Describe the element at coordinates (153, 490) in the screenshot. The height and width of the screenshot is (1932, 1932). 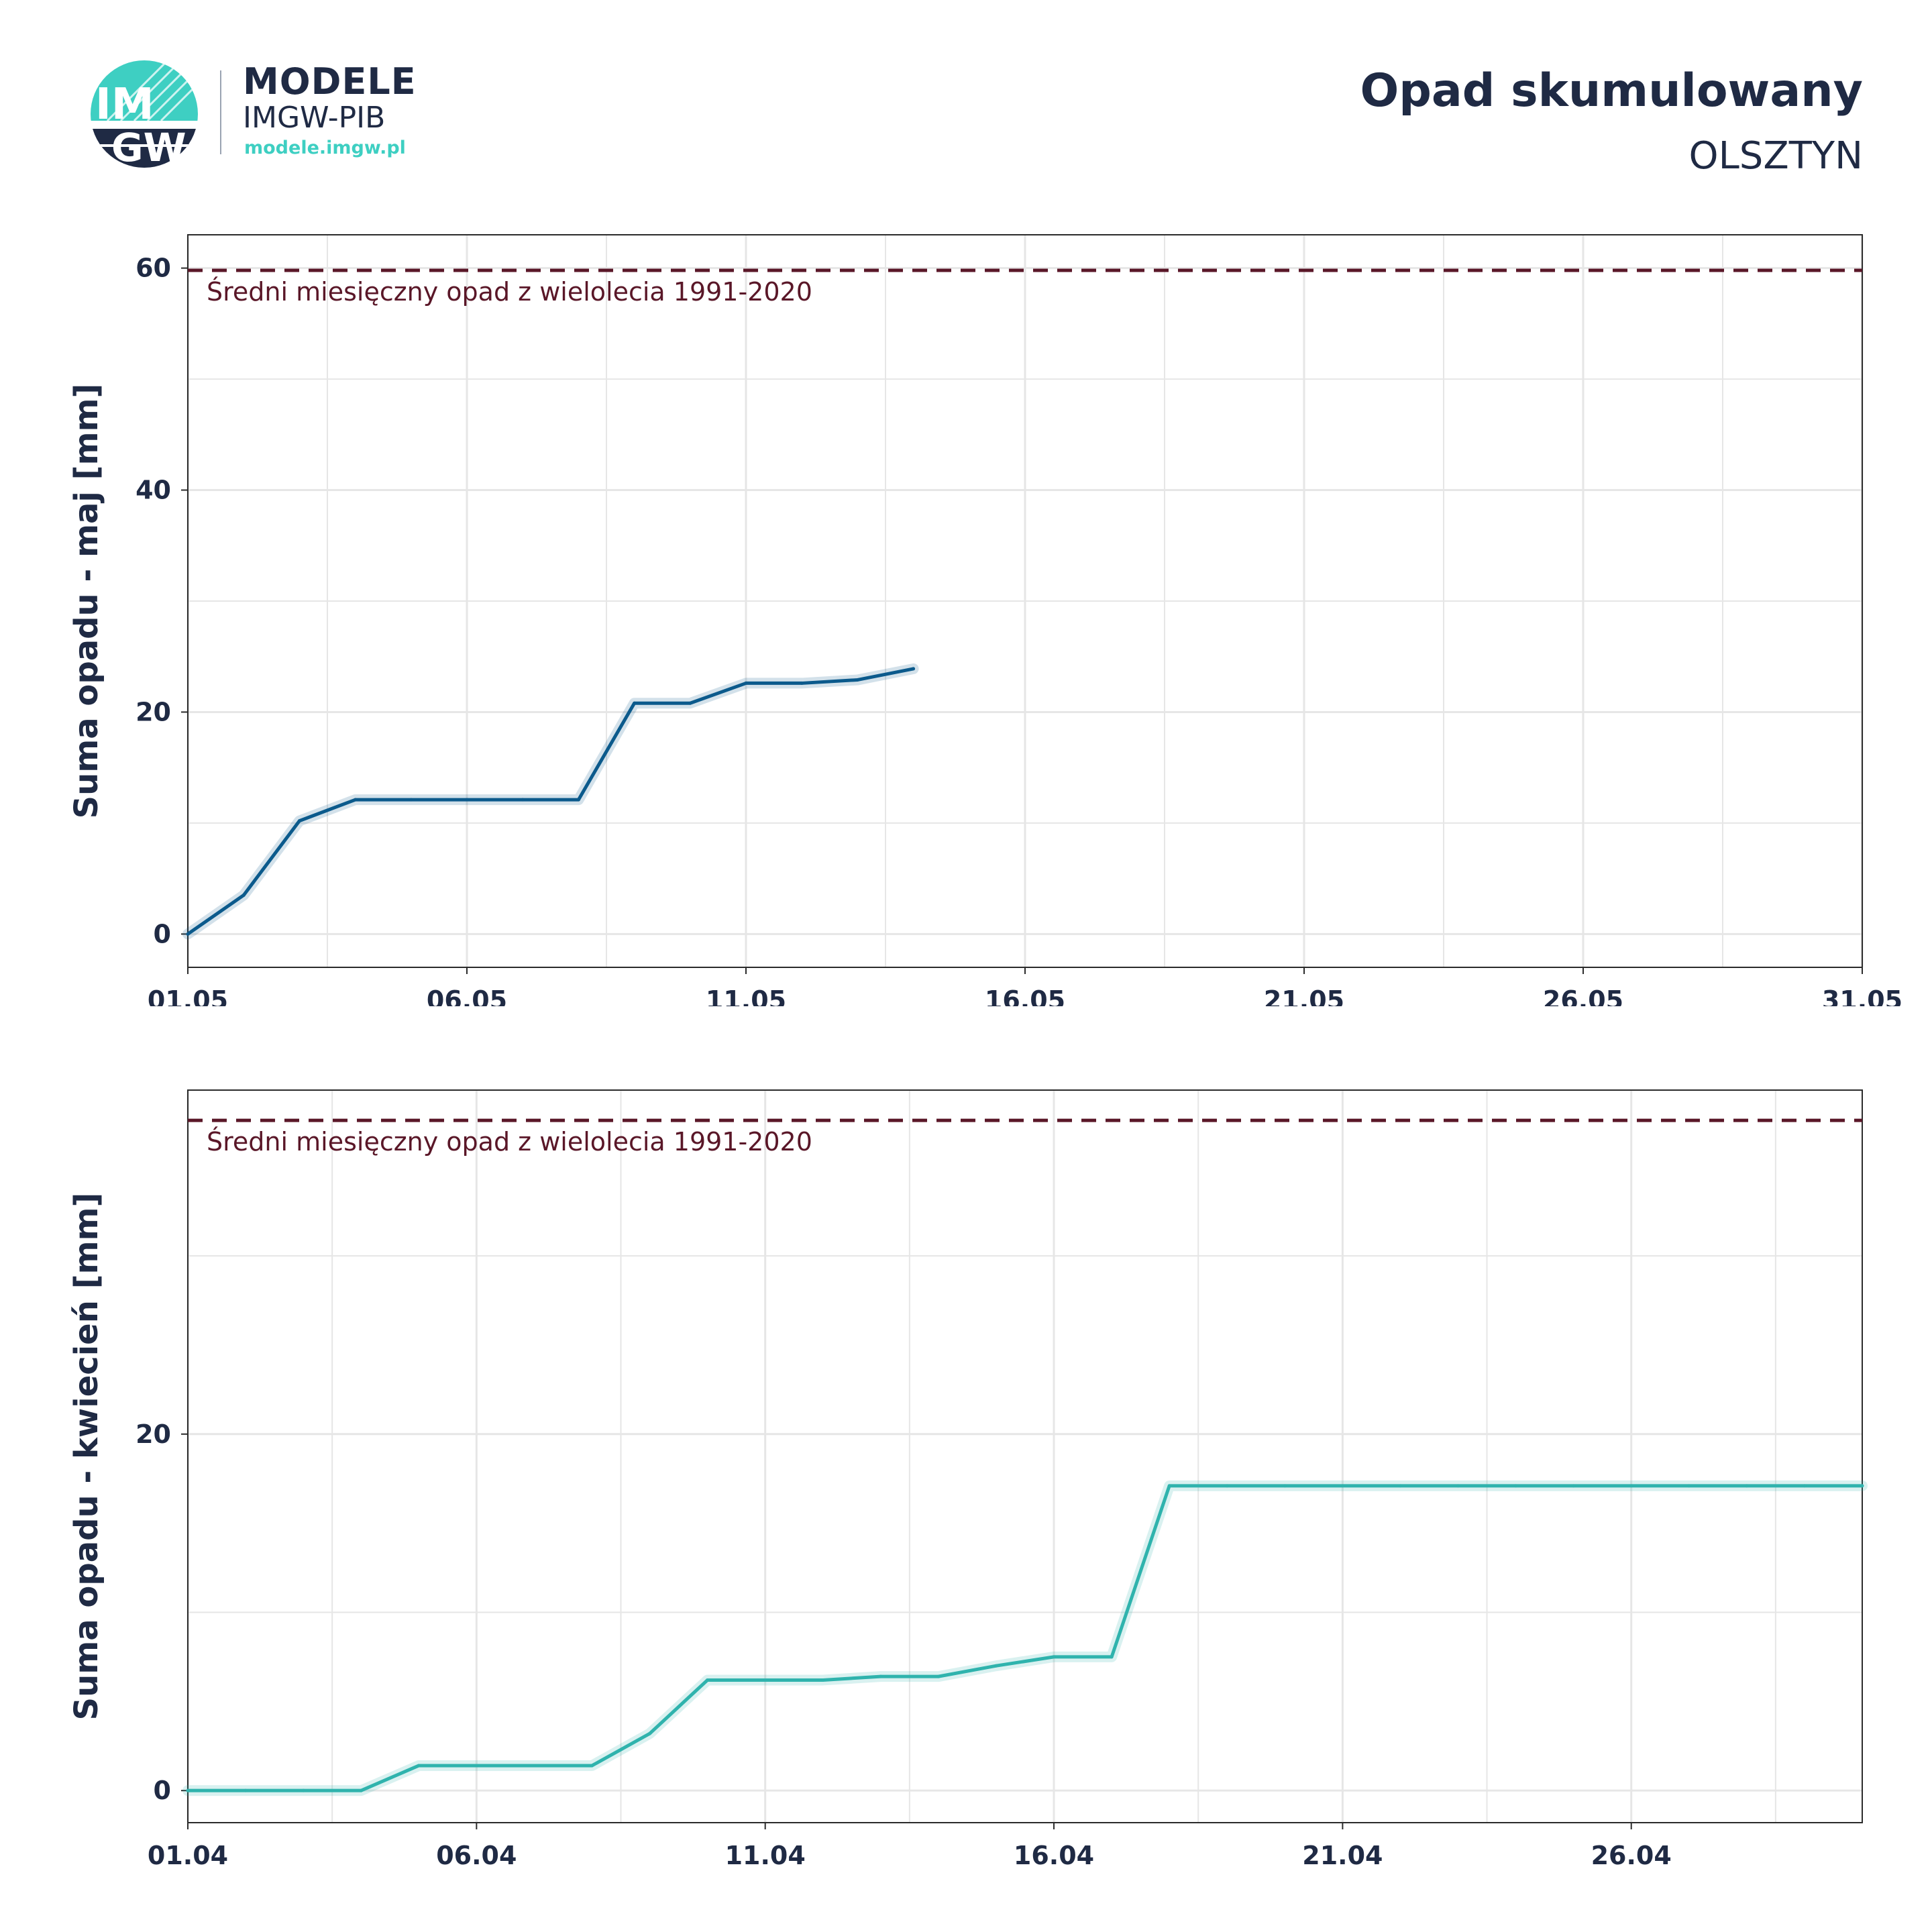
I see `y-tick-label: 40` at that location.